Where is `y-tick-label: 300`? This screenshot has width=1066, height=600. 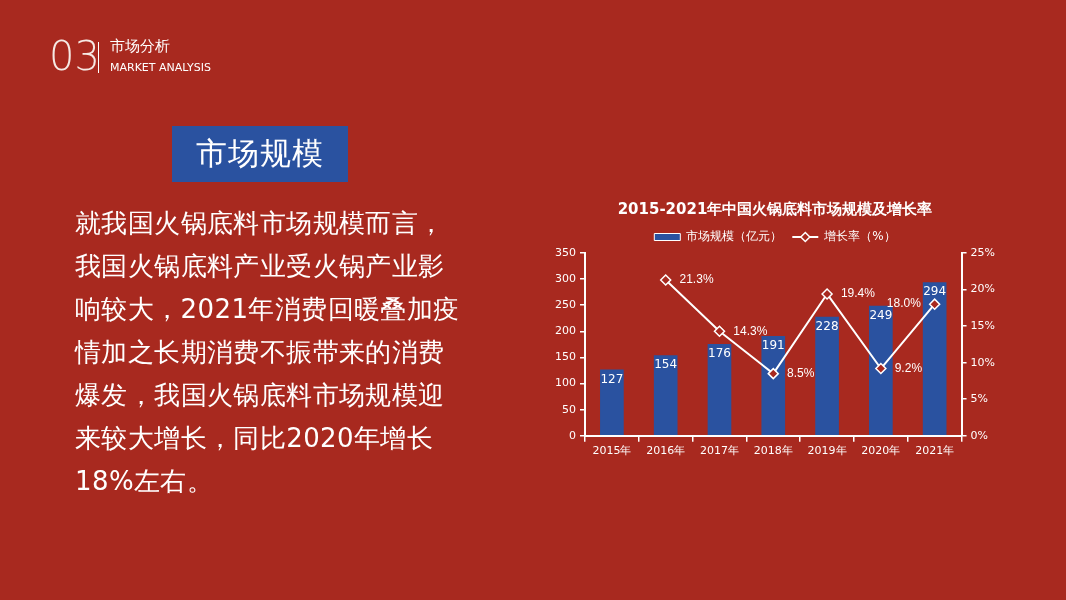 y-tick-label: 300 is located at coordinates (565, 278).